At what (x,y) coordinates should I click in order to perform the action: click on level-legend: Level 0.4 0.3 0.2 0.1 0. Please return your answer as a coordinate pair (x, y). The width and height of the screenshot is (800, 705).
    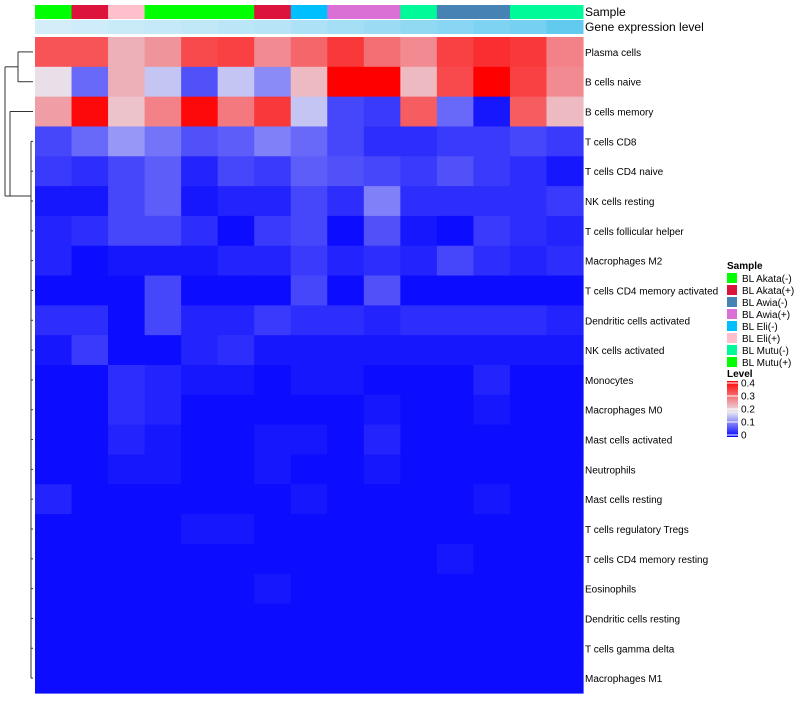
    Looking at the image, I should click on (741, 405).